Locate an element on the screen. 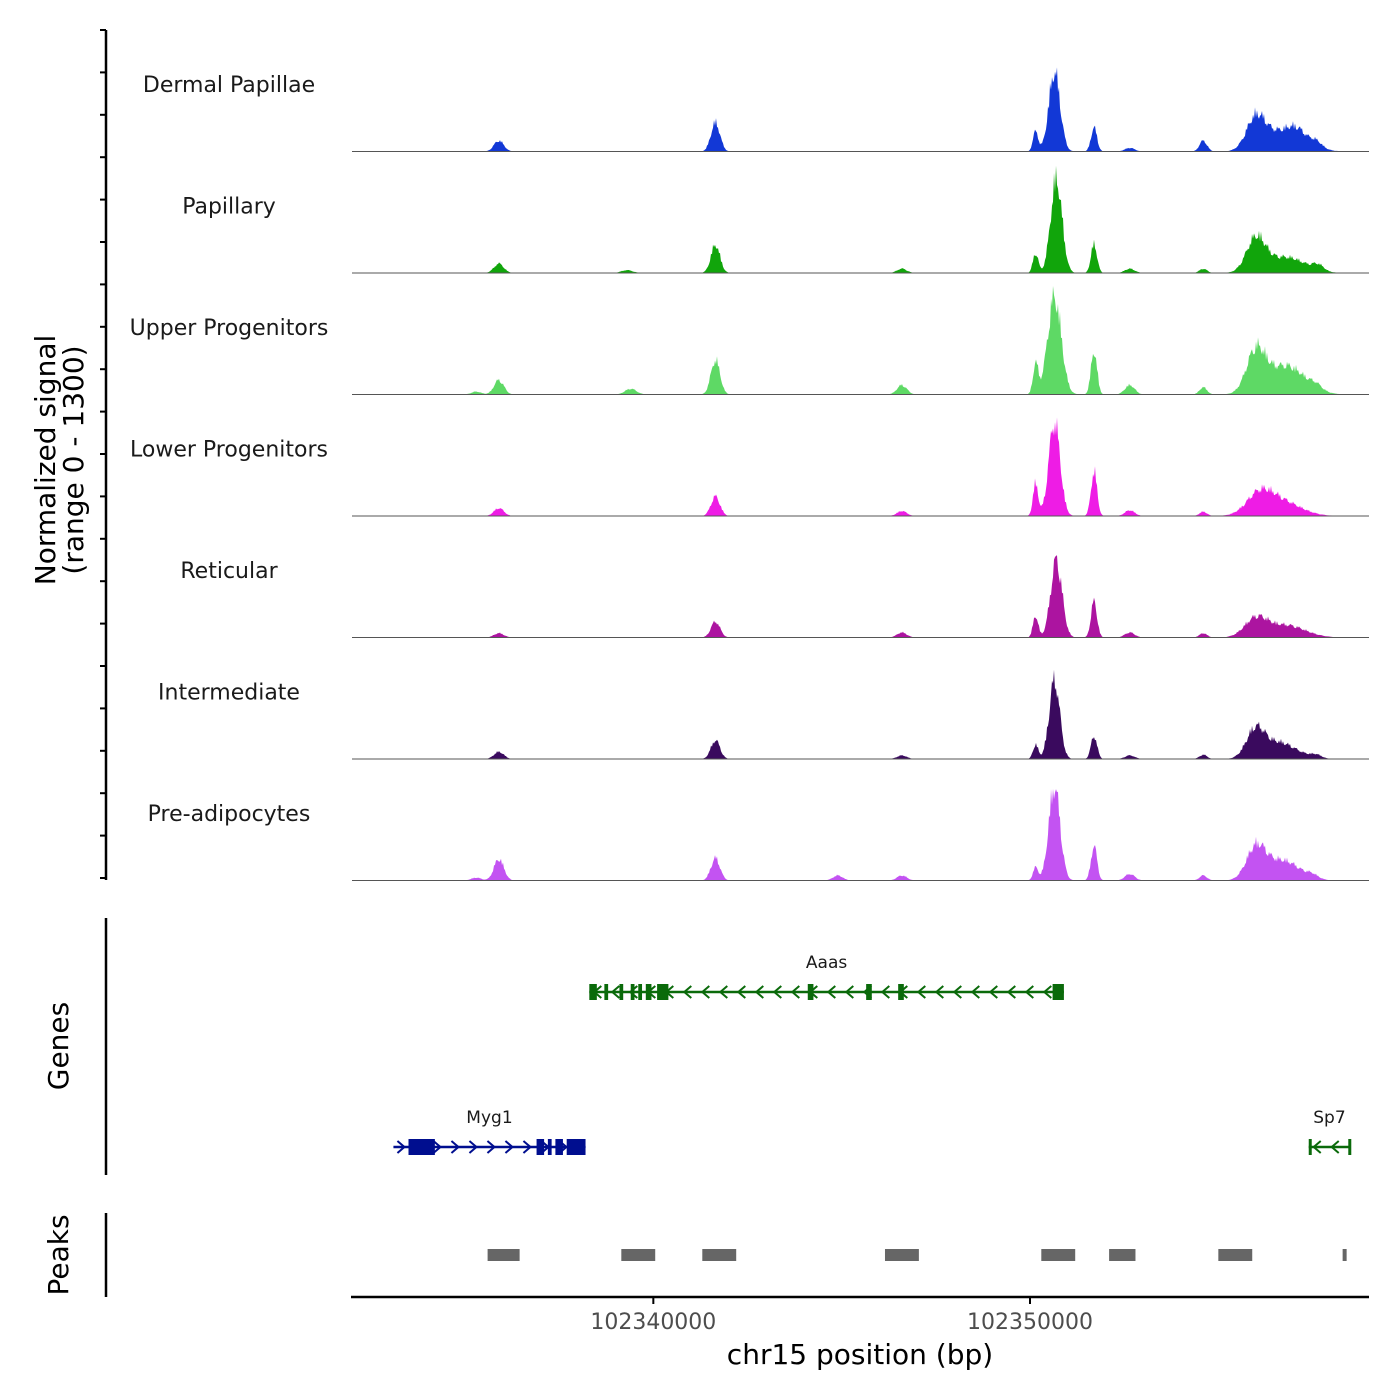 The width and height of the screenshot is (1400, 1400). track-label: Upper Progenitors is located at coordinates (229, 328).